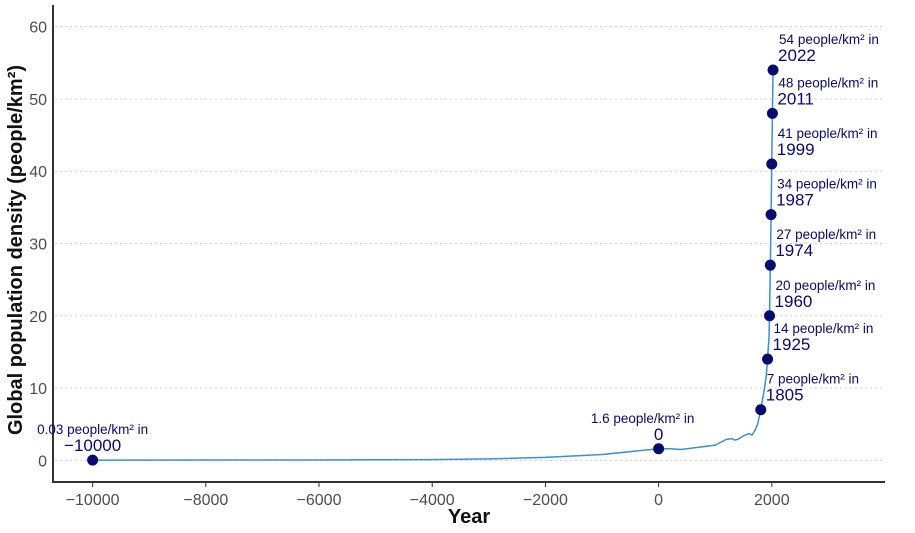  I want to click on annotation-year: 1974, so click(794, 250).